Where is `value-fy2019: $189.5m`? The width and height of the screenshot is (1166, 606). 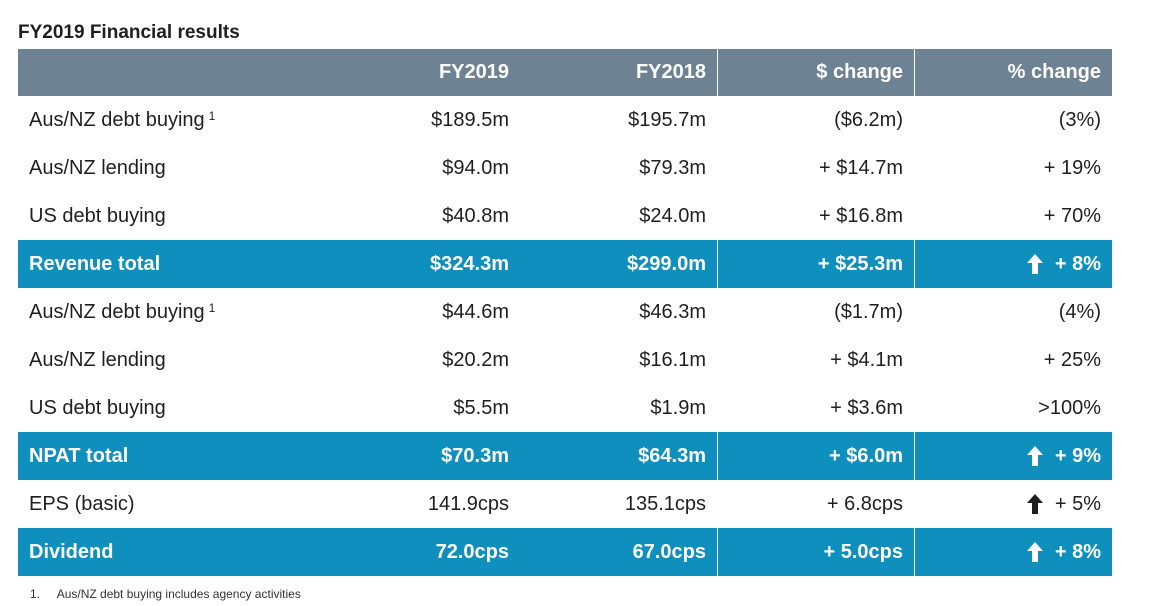
value-fy2019: $189.5m is located at coordinates (470, 119).